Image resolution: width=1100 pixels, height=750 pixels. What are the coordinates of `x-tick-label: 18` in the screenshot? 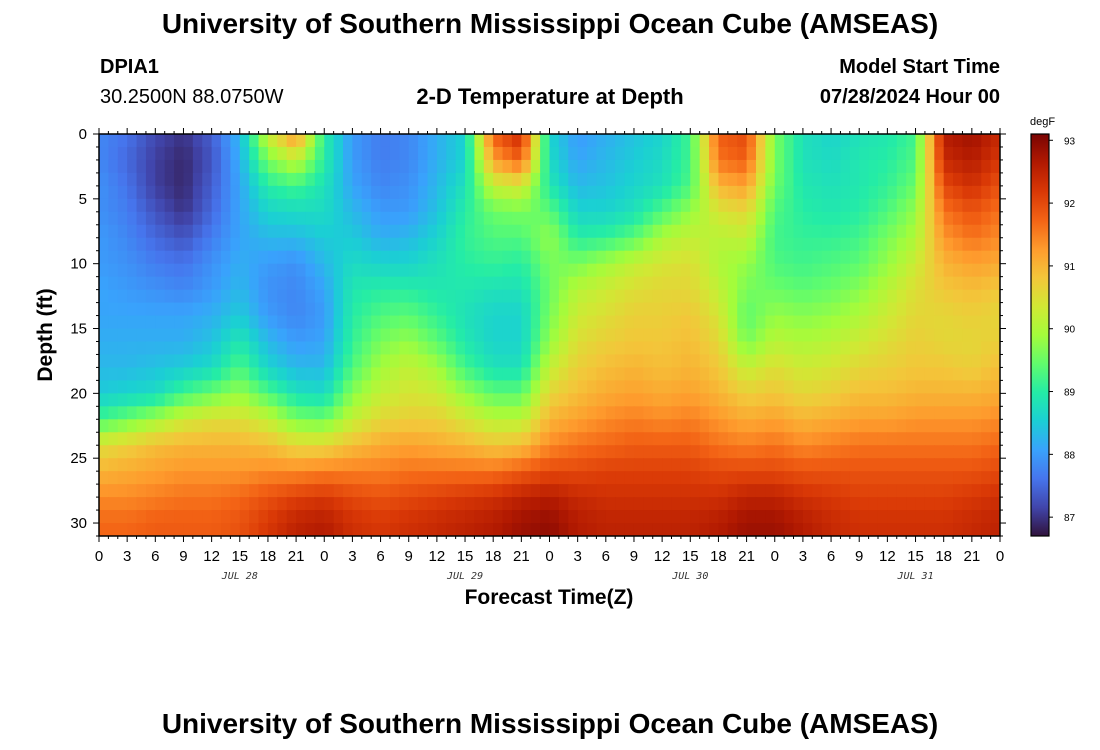 It's located at (268, 556).